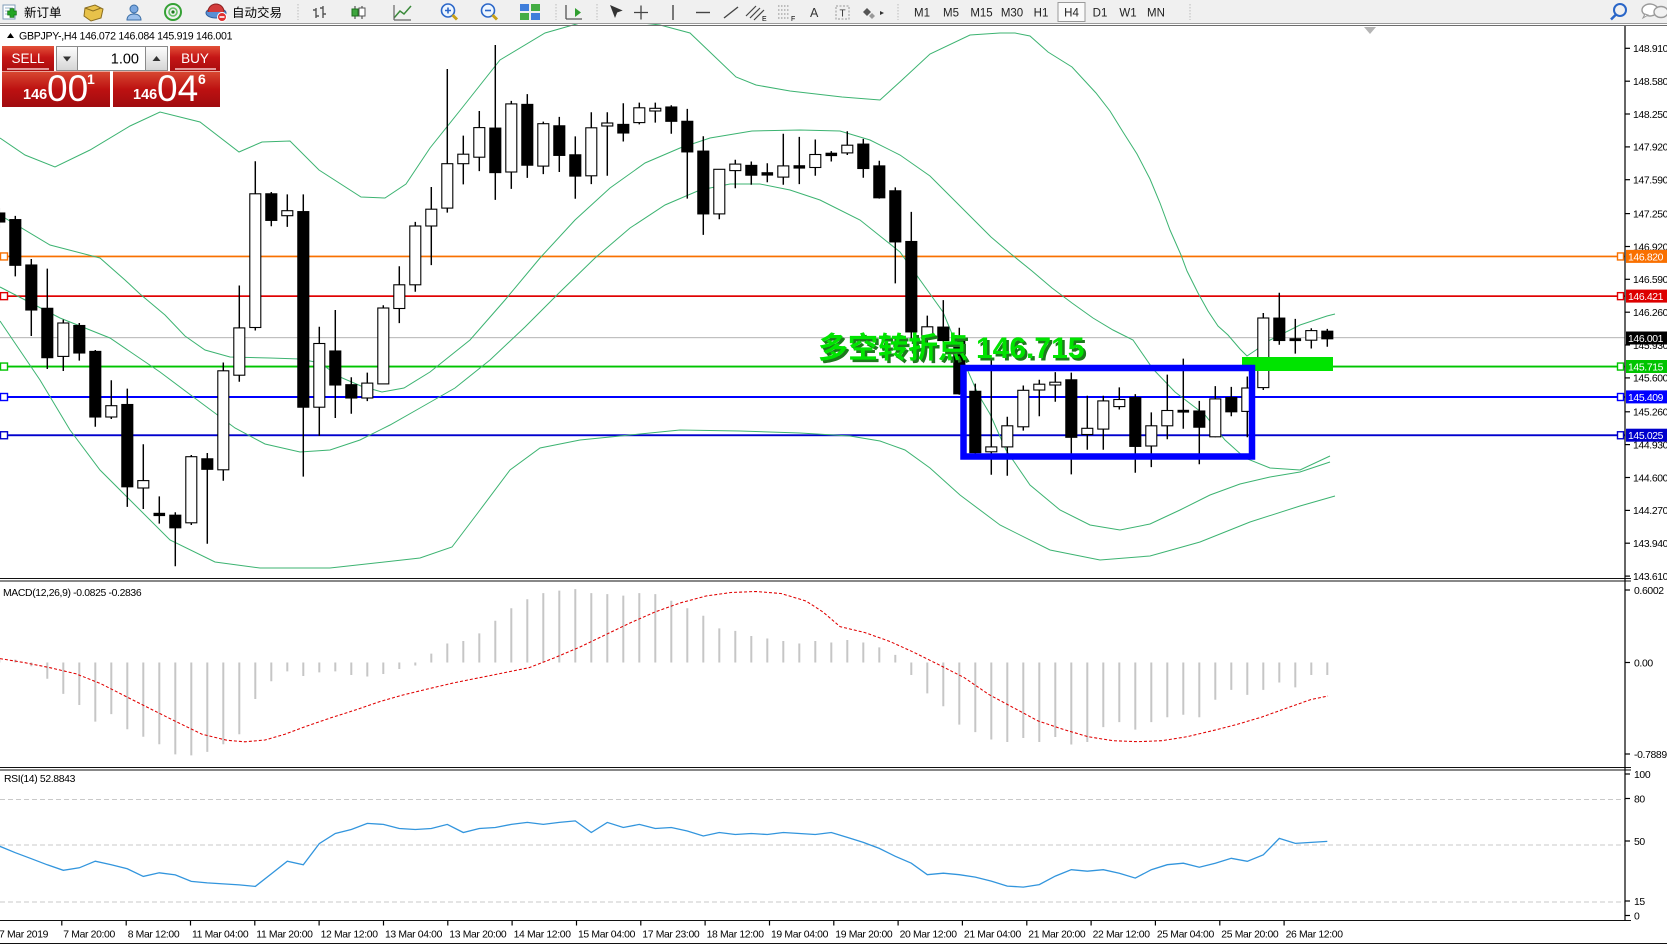 The width and height of the screenshot is (1667, 950). What do you see at coordinates (284, 935) in the screenshot?
I see `svg-text: 11 Mar 20:00` at bounding box center [284, 935].